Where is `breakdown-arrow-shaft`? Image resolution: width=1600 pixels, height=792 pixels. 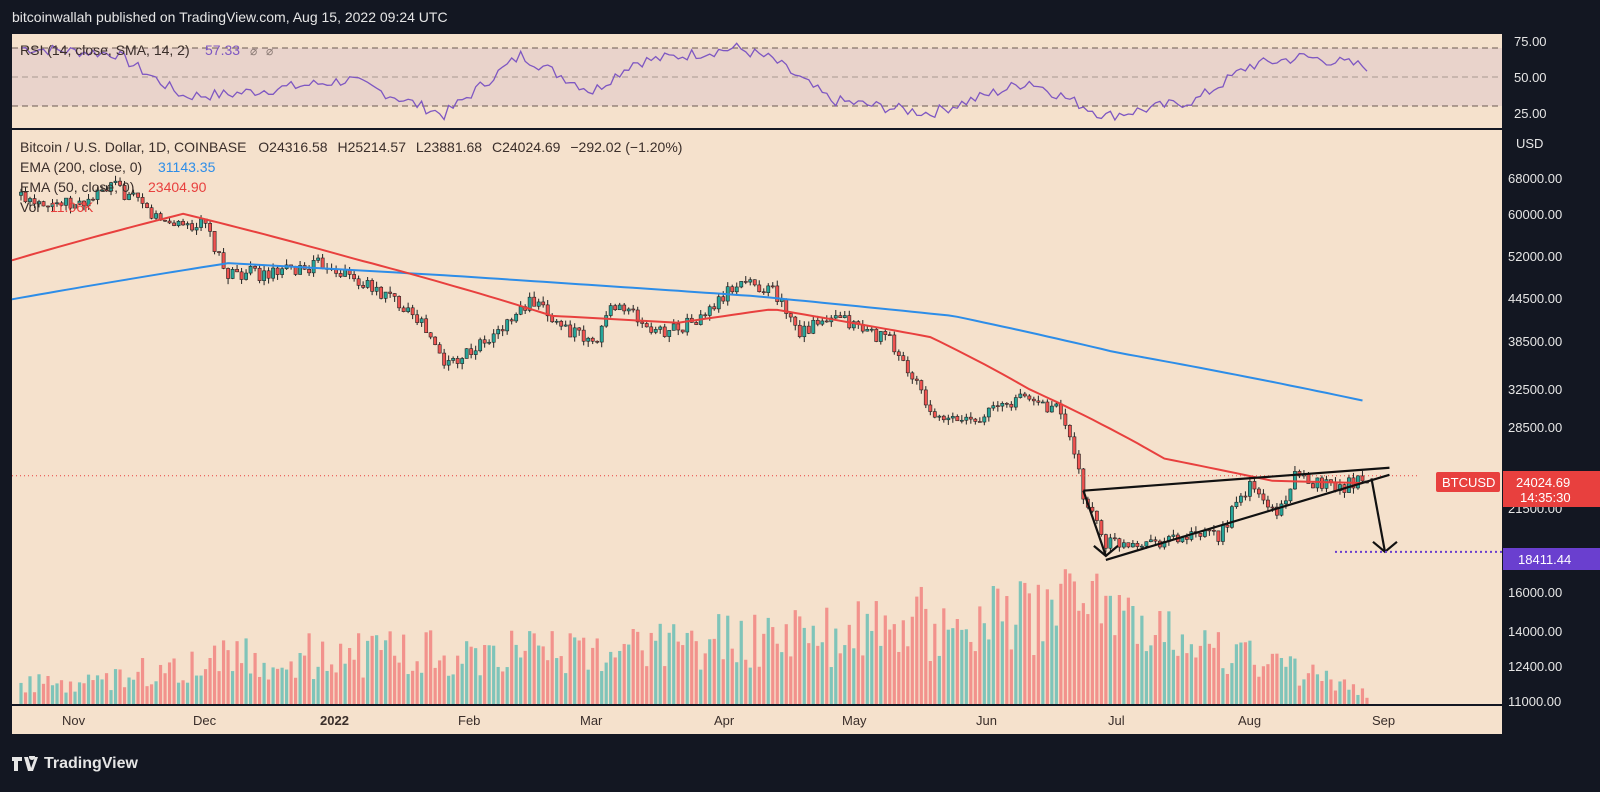
breakdown-arrow-shaft is located at coordinates (1378, 515).